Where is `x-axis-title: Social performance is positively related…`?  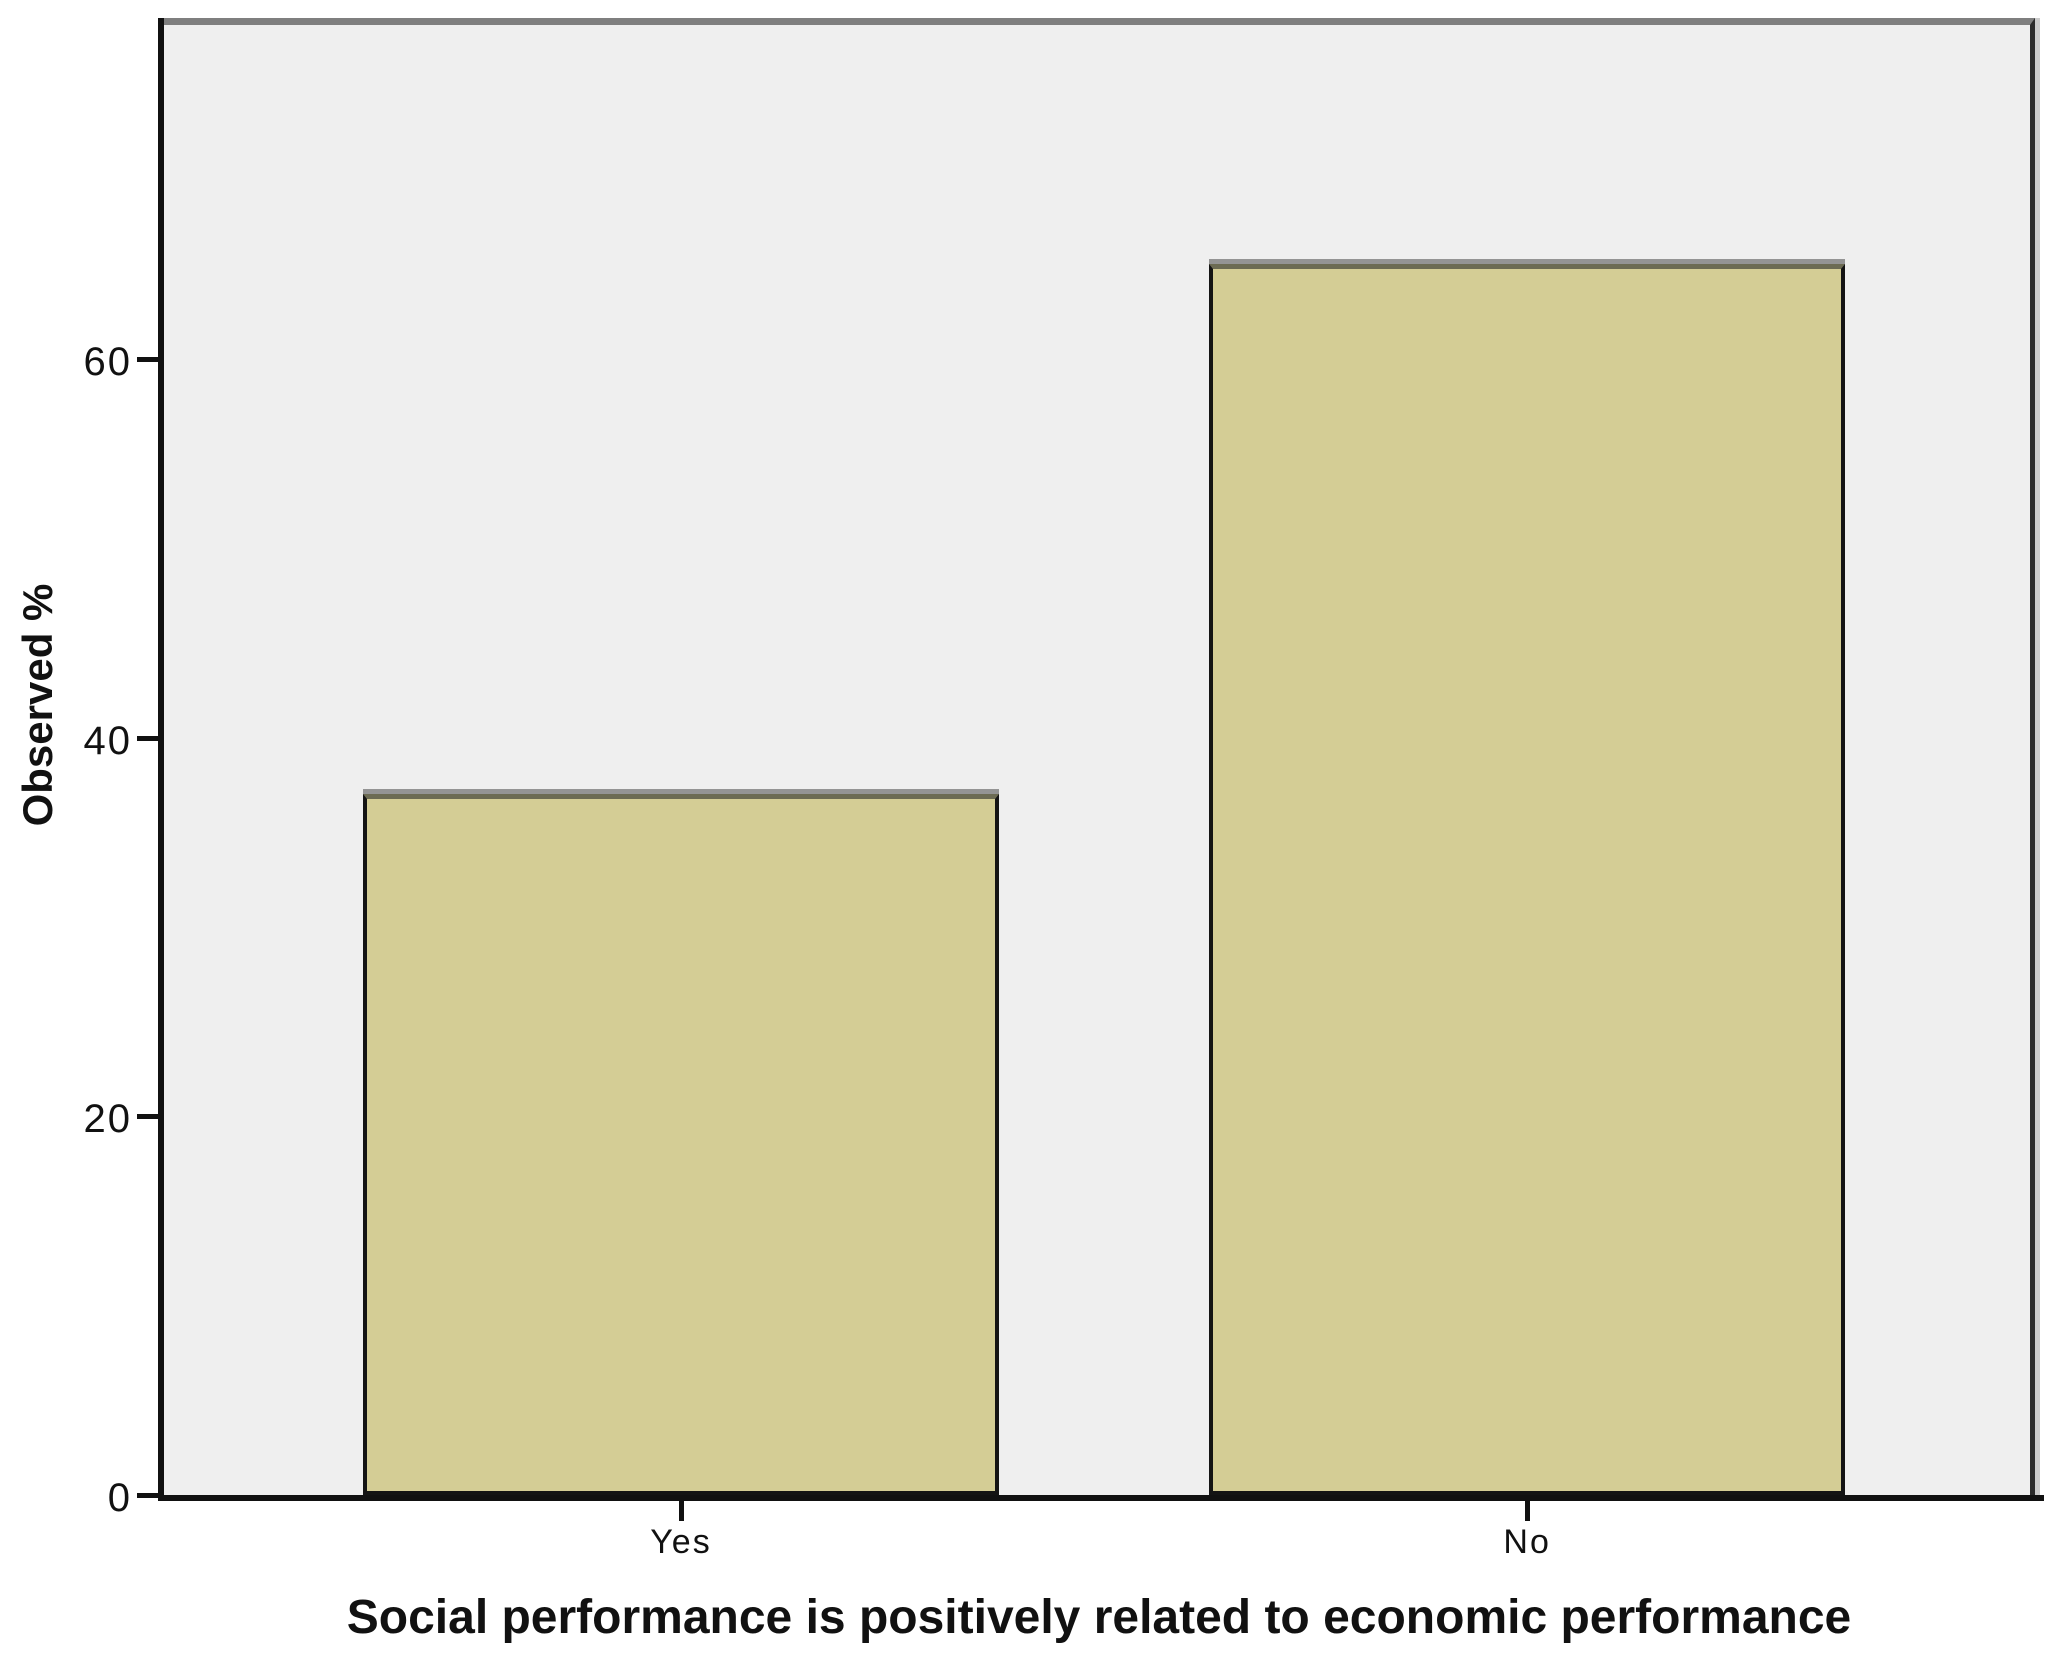
x-axis-title: Social performance is positively related… is located at coordinates (1099, 1617).